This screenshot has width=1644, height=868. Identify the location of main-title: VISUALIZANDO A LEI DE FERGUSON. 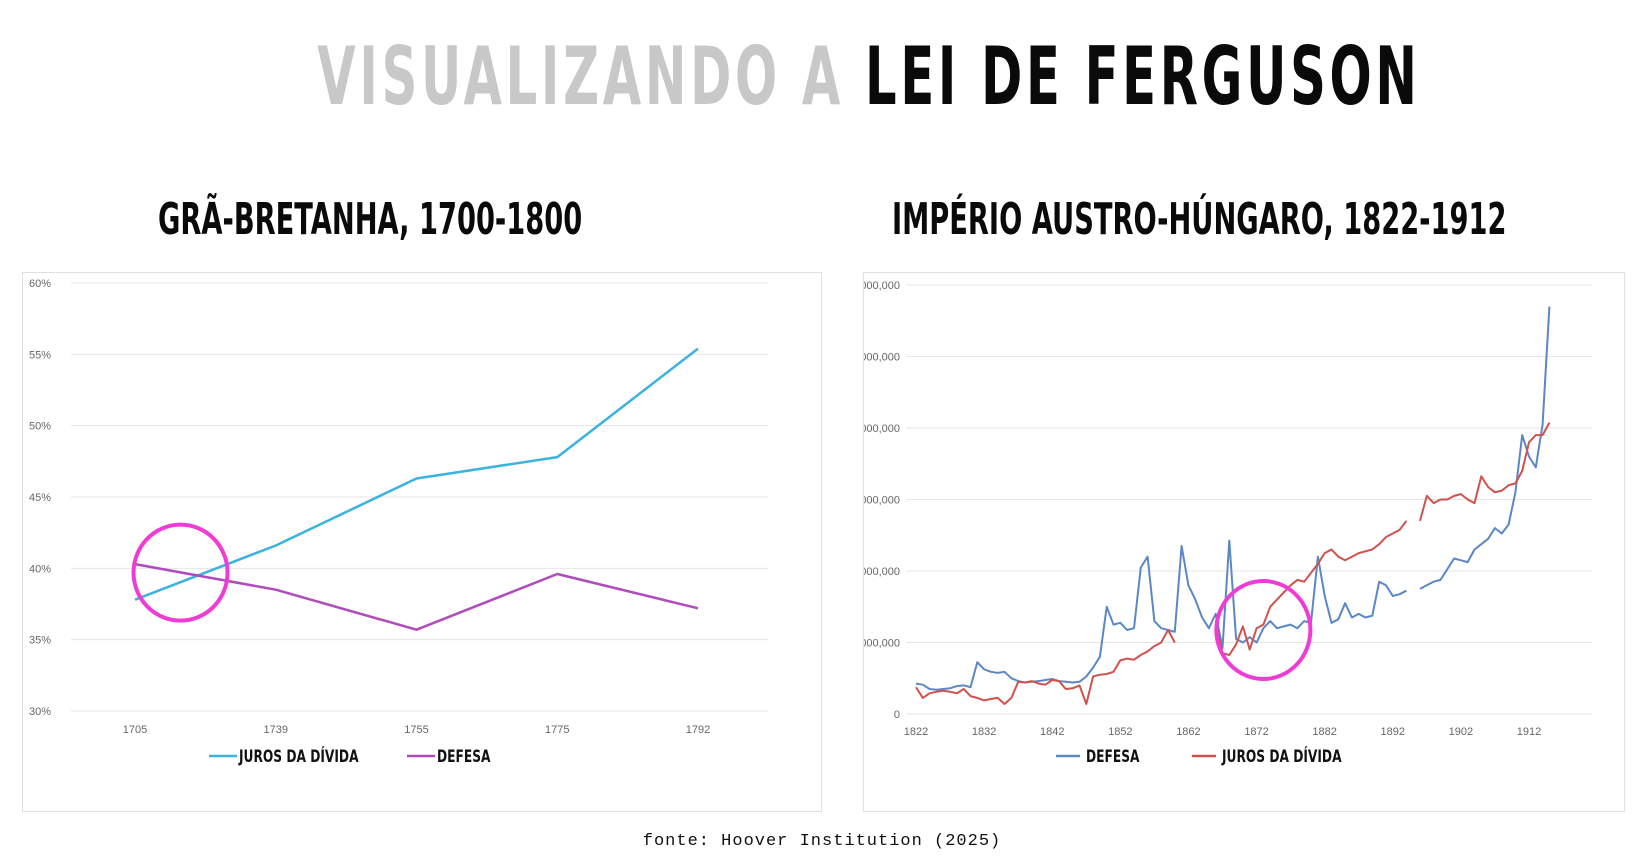
(867, 77).